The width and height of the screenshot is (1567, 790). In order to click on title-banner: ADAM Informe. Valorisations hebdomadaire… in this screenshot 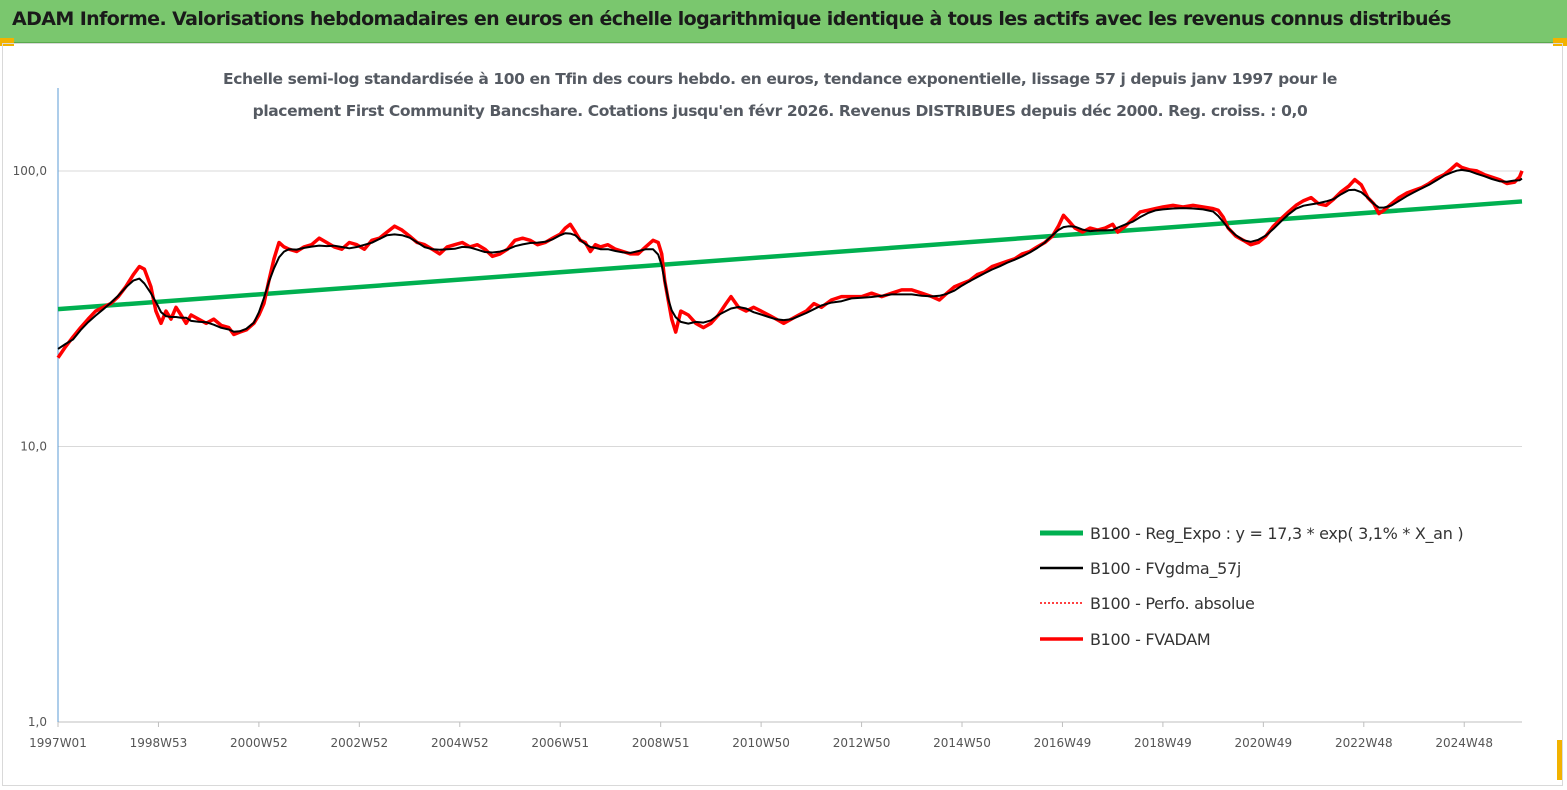, I will do `click(783, 21)`.